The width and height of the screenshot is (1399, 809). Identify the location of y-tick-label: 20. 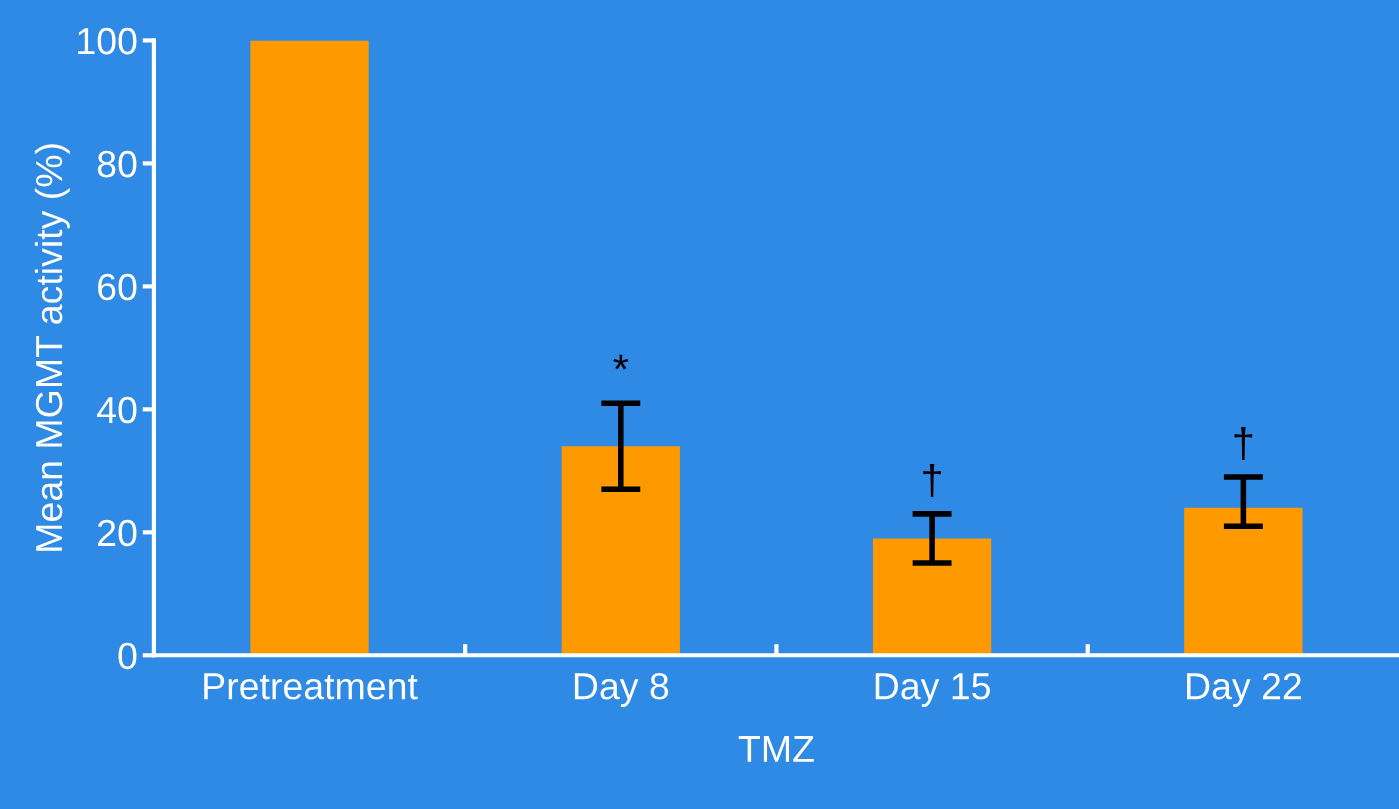
(117, 533).